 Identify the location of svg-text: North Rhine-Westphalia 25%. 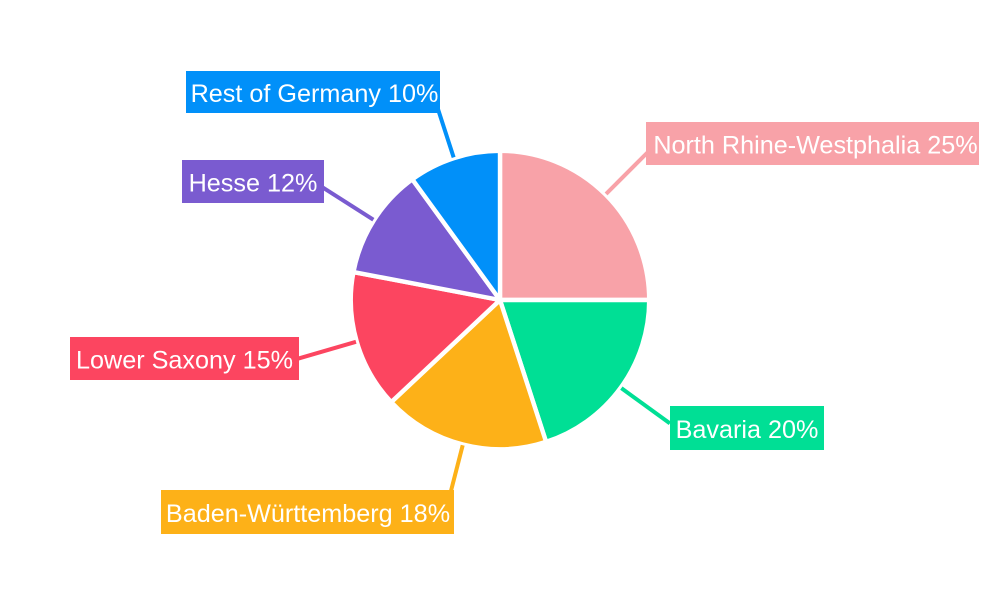
(815, 146).